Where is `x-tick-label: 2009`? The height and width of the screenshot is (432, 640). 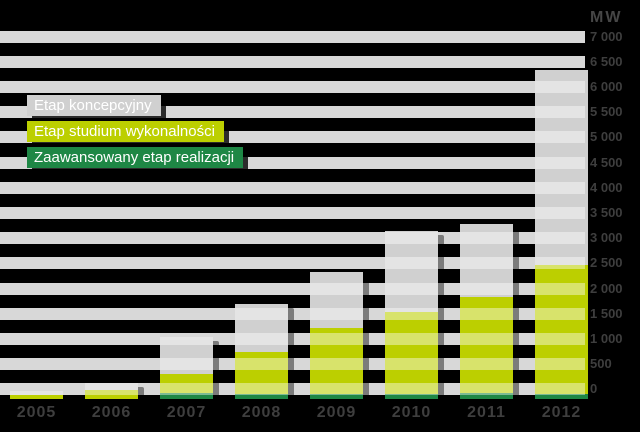 x-tick-label: 2009 is located at coordinates (336, 412).